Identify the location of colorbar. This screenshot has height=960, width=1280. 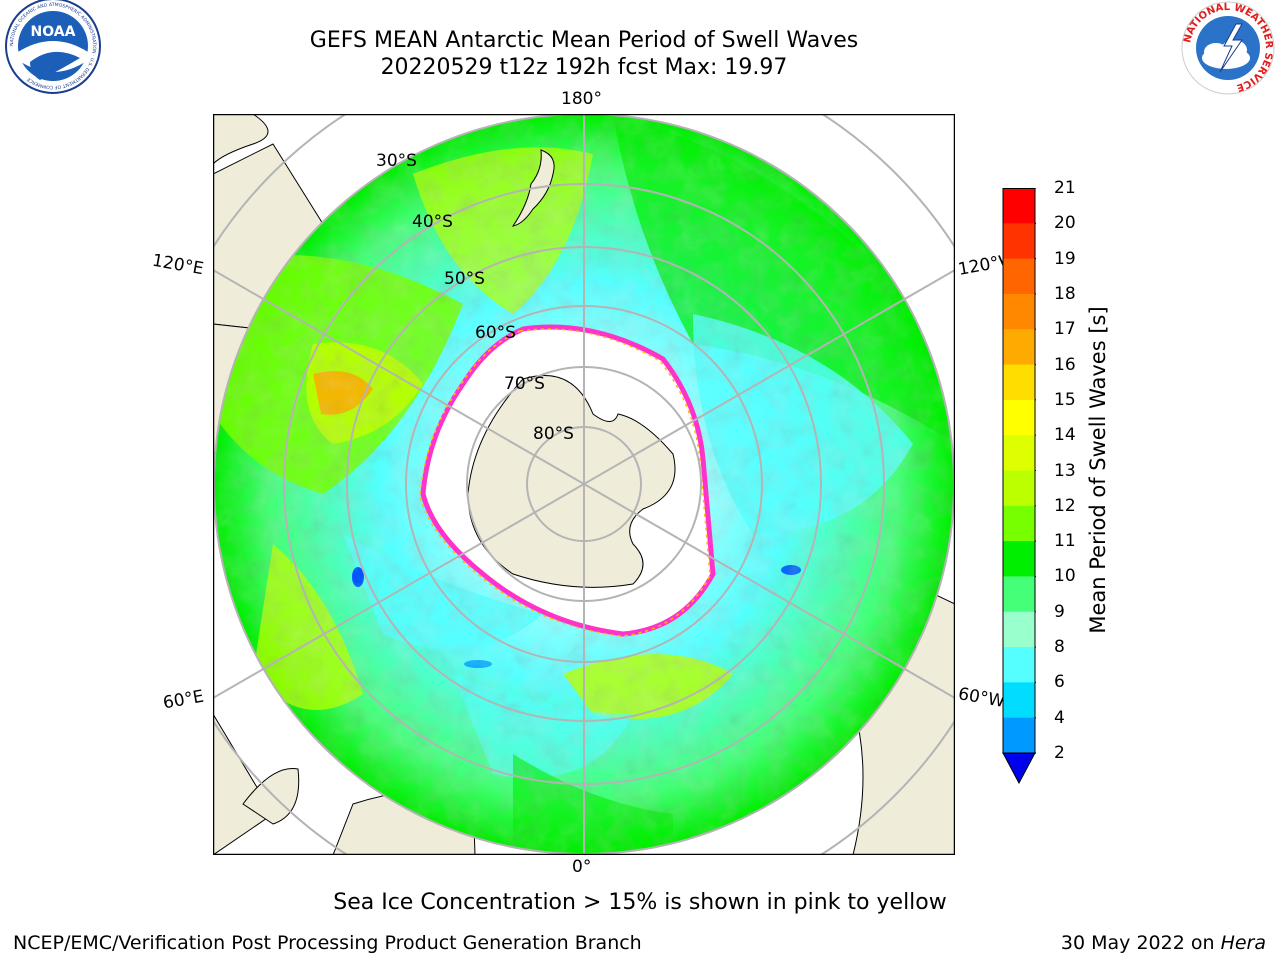
(1019, 486).